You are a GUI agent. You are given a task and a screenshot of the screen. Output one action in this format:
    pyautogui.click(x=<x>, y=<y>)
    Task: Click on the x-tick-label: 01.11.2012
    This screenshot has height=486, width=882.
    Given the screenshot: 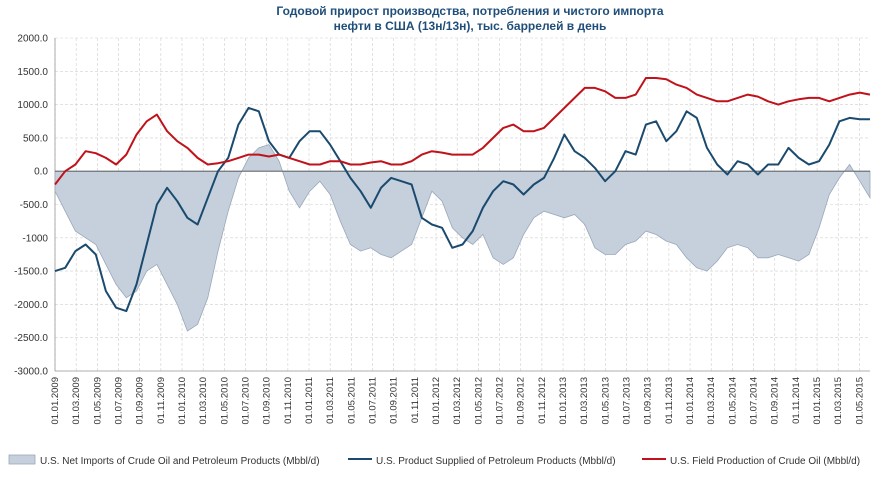 What is the action you would take?
    pyautogui.click(x=542, y=400)
    